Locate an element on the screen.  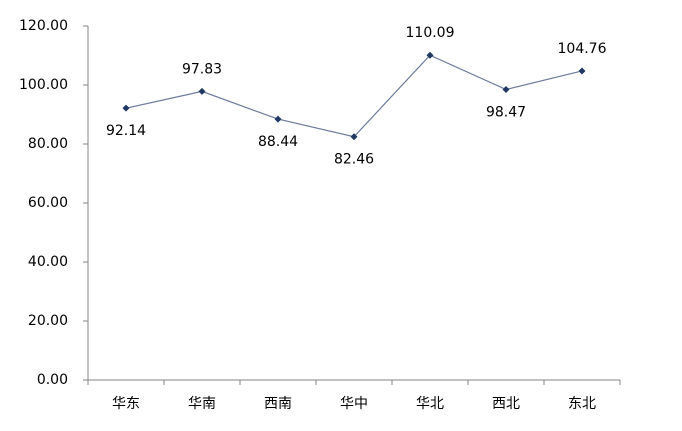
y-tick-label: 120.00 is located at coordinates (43, 26).